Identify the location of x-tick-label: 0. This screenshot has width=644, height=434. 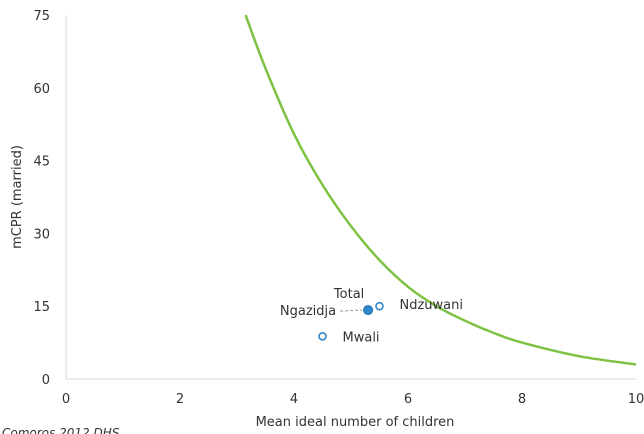
(66, 399).